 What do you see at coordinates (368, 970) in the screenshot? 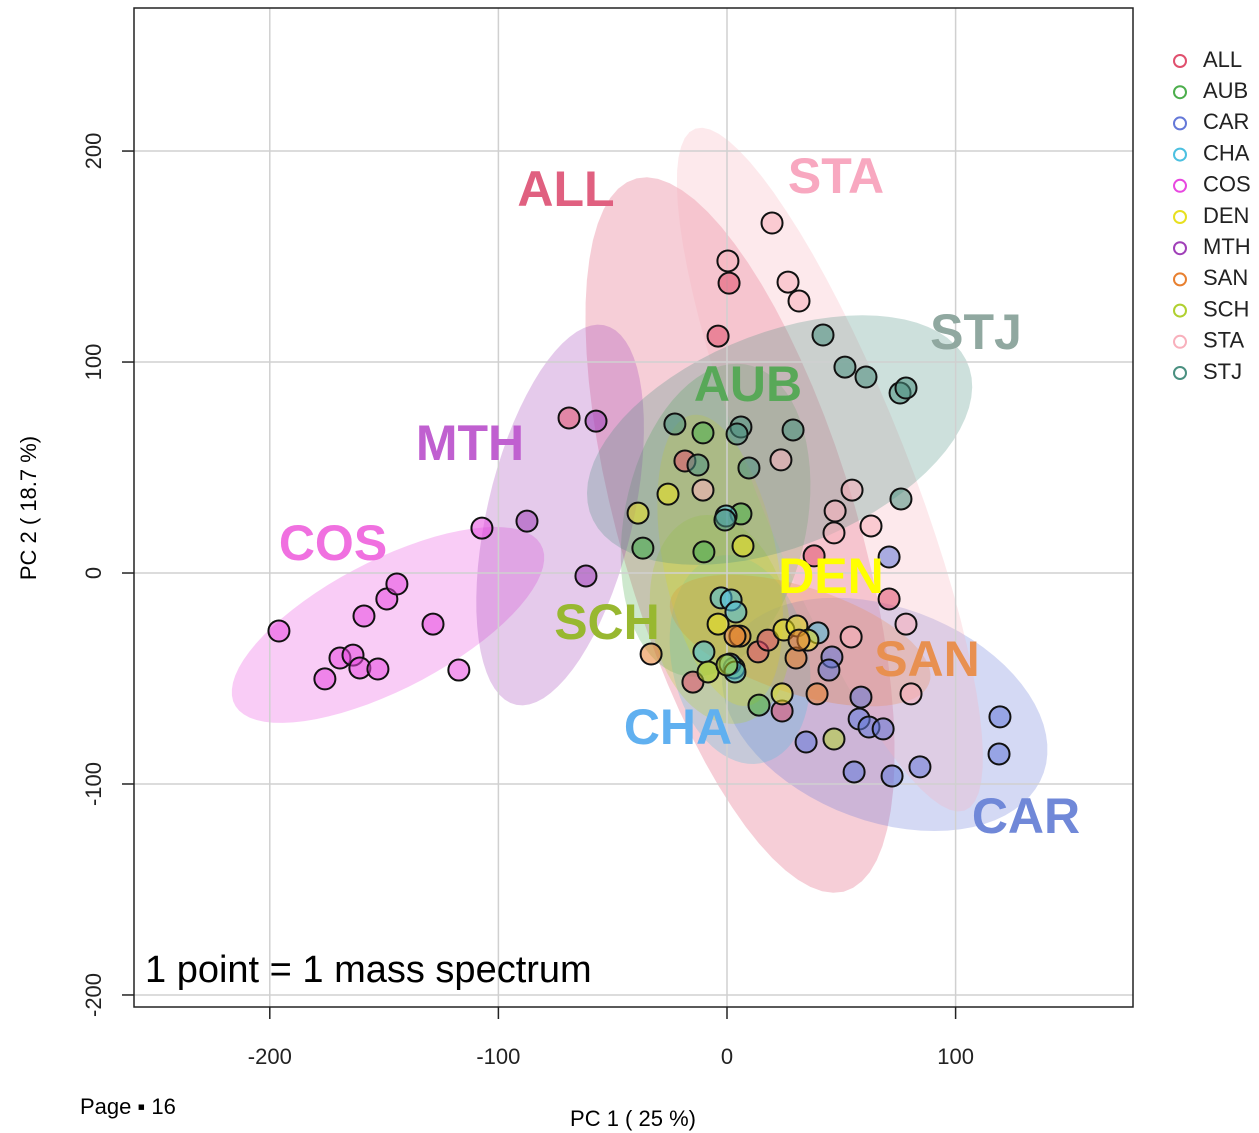
I see `annotation: 1 point = 1 mass spectrum` at bounding box center [368, 970].